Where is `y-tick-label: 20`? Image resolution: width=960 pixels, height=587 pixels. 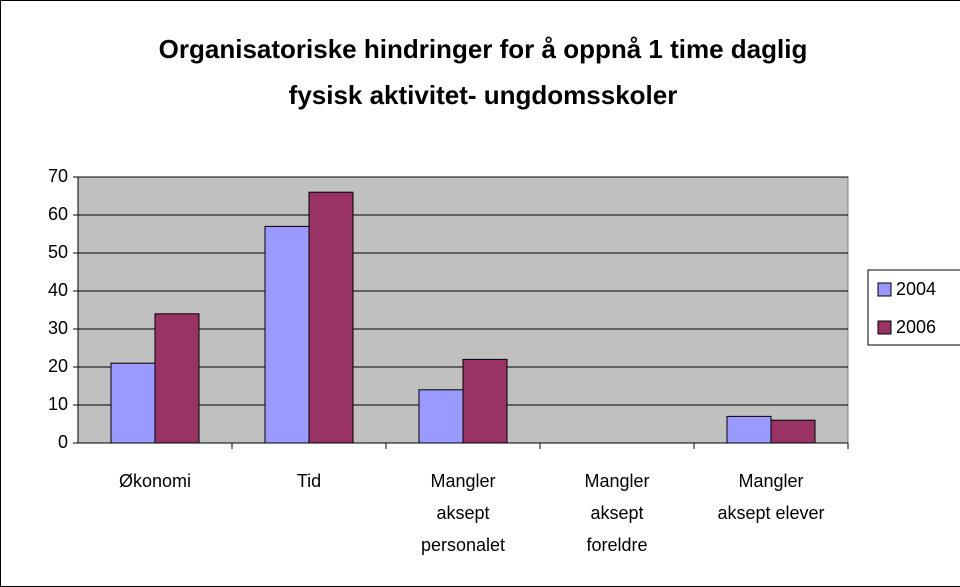
y-tick-label: 20 is located at coordinates (58, 366).